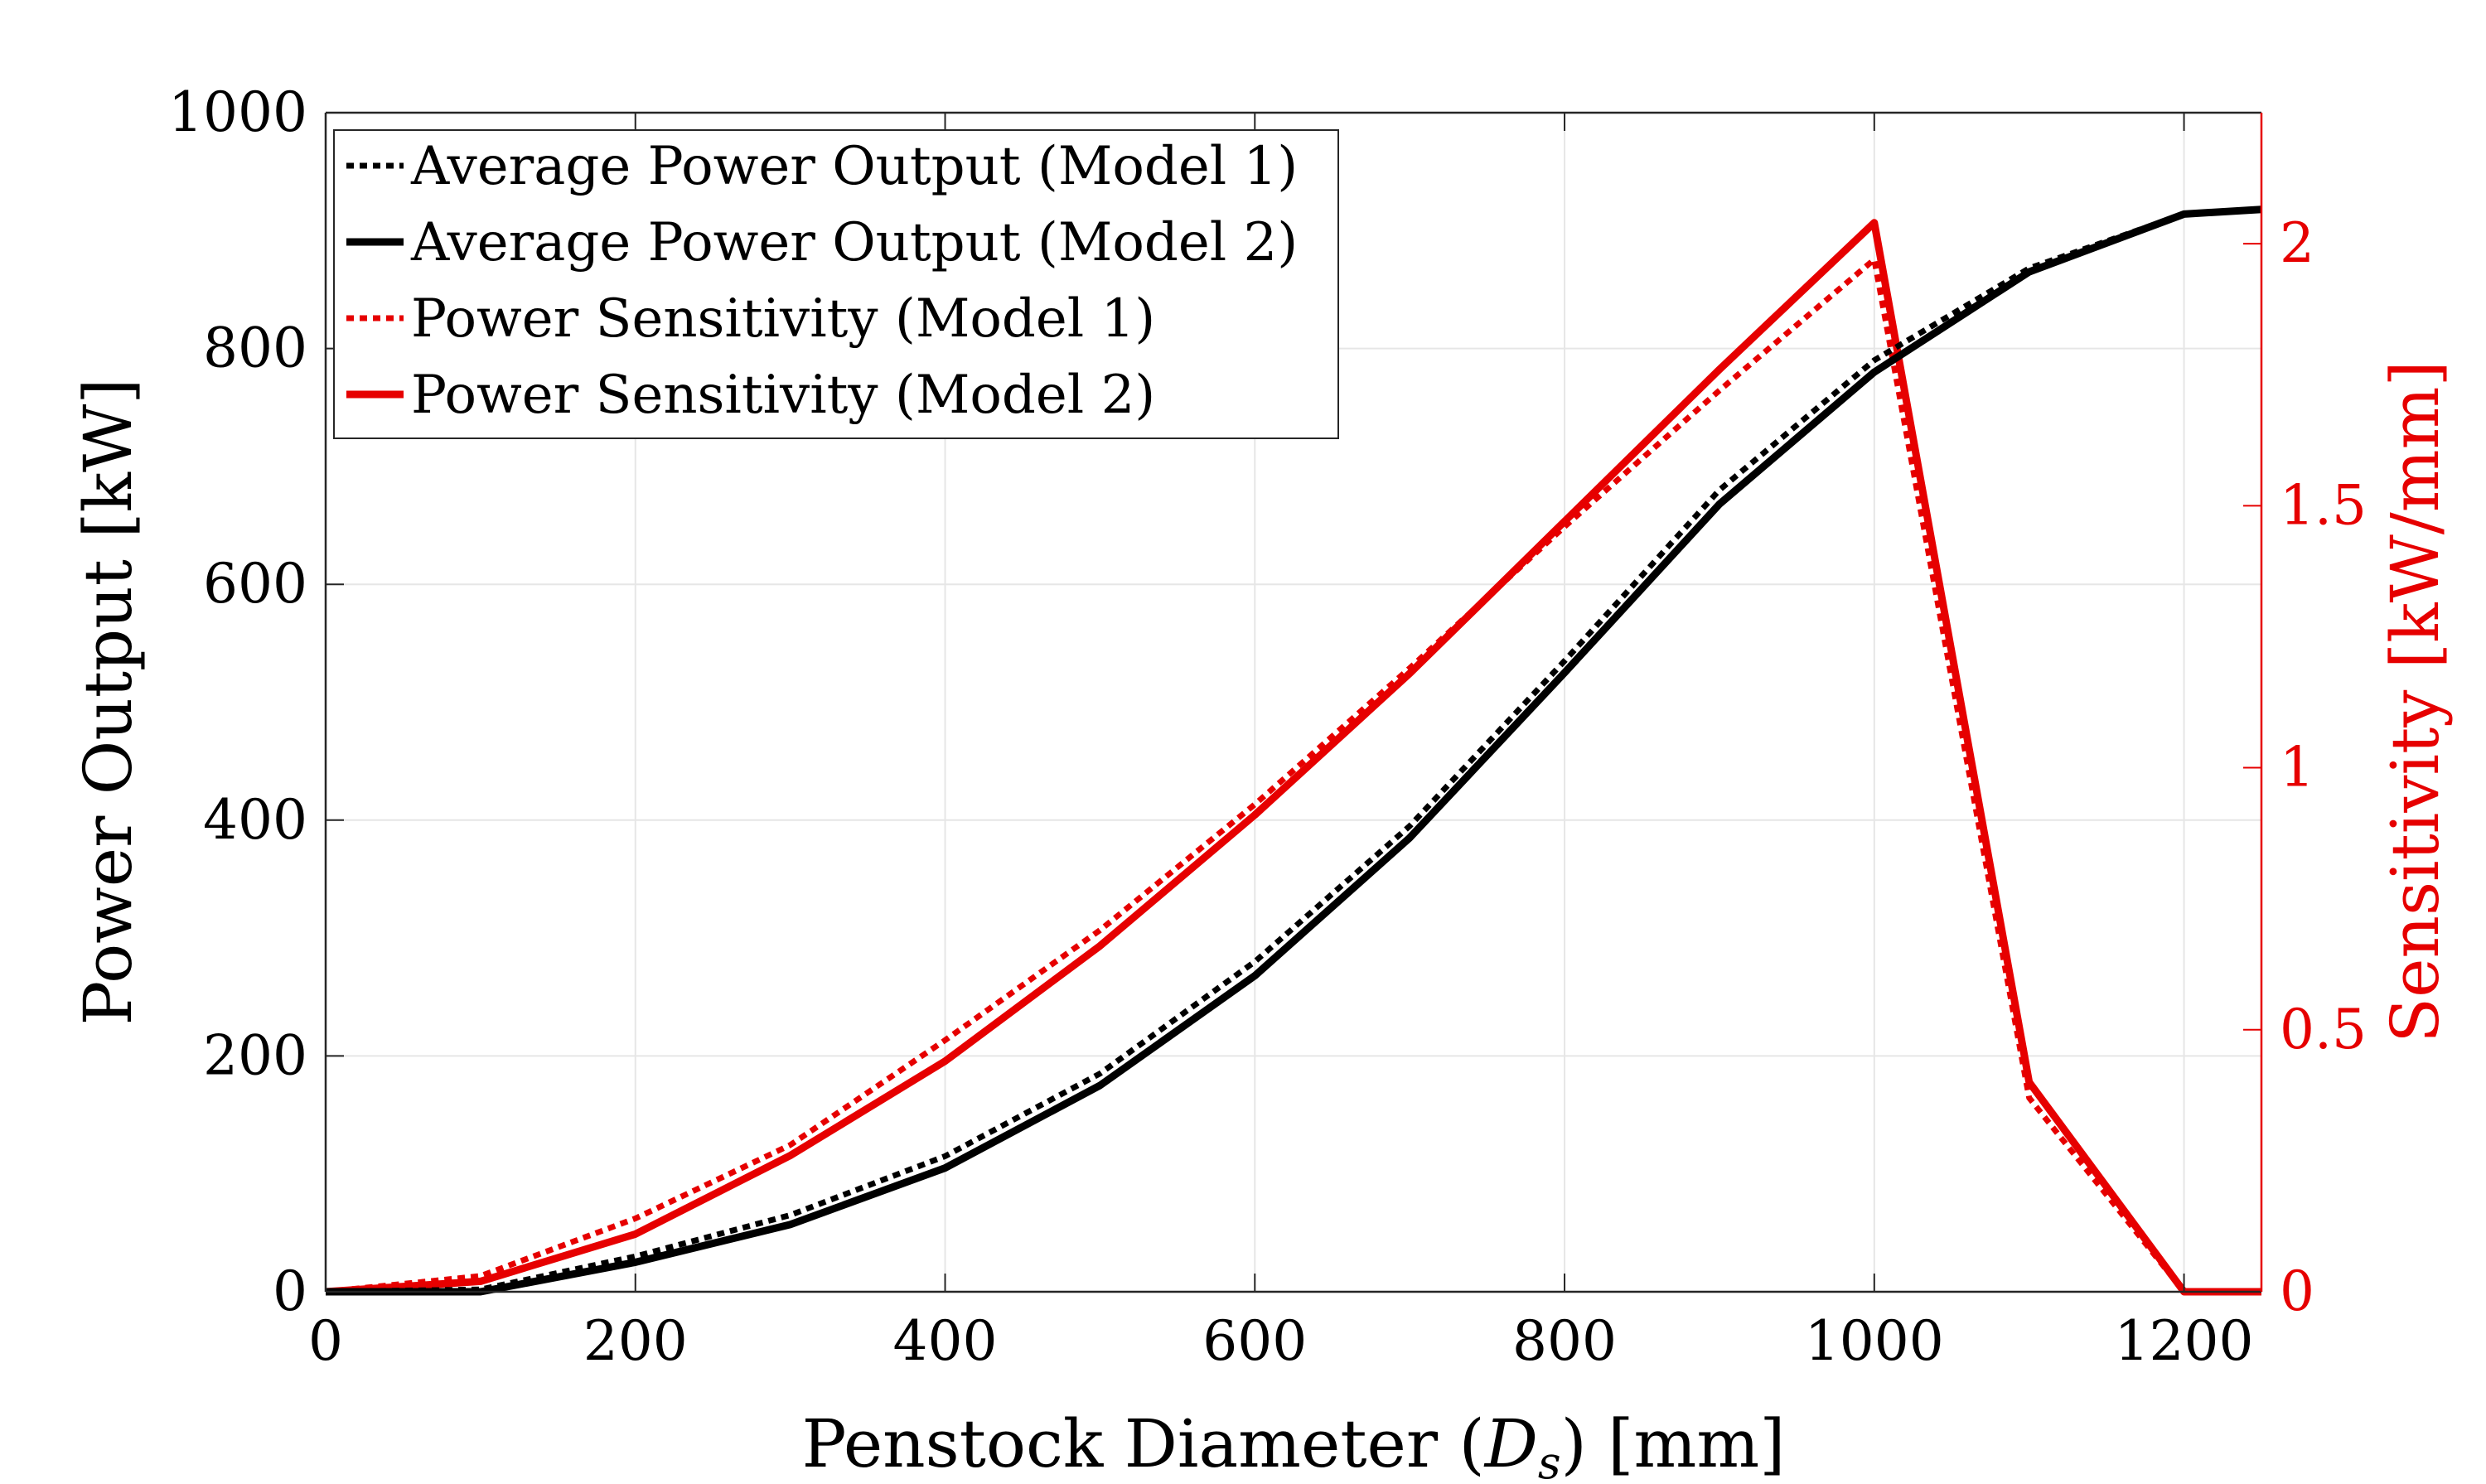  I want to click on x-tick-label: 1000, so click(1875, 1341).